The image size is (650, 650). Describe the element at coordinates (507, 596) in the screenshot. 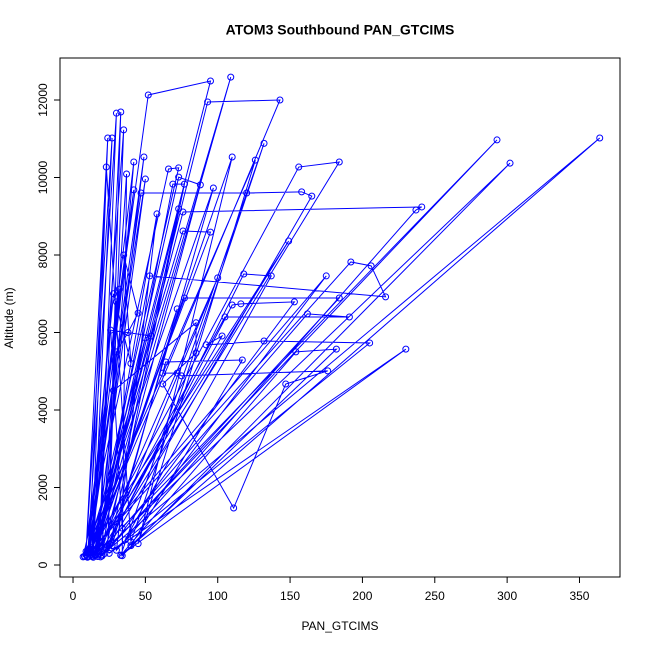

I see `x-tick-label: 300` at that location.